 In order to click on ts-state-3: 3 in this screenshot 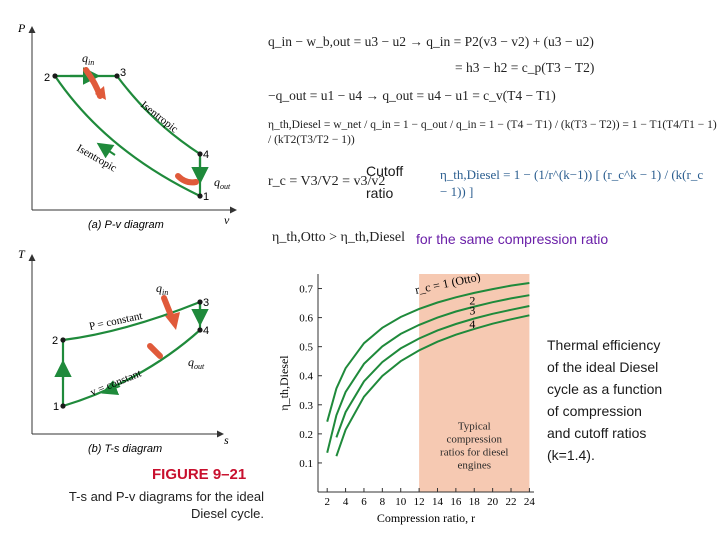, I will do `click(206, 303)`.